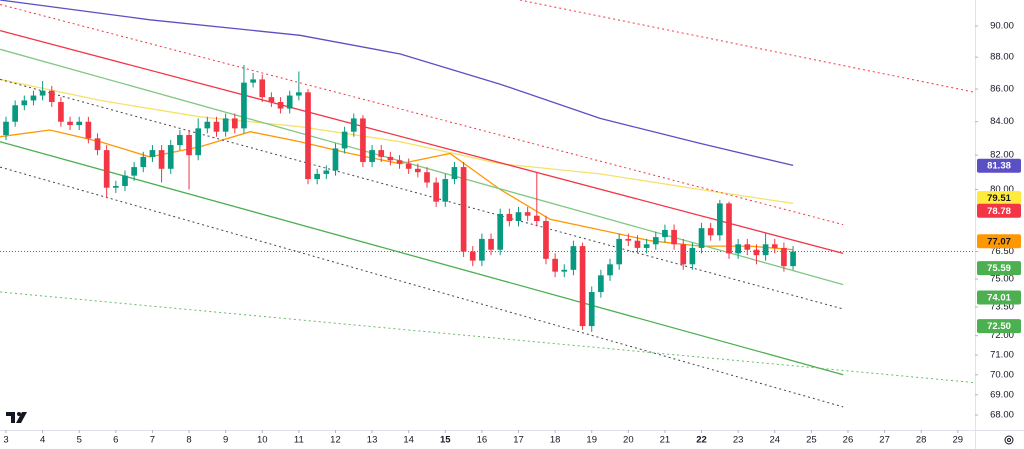 The height and width of the screenshot is (449, 1024). What do you see at coordinates (555, 440) in the screenshot?
I see `x-tick-label: 18` at bounding box center [555, 440].